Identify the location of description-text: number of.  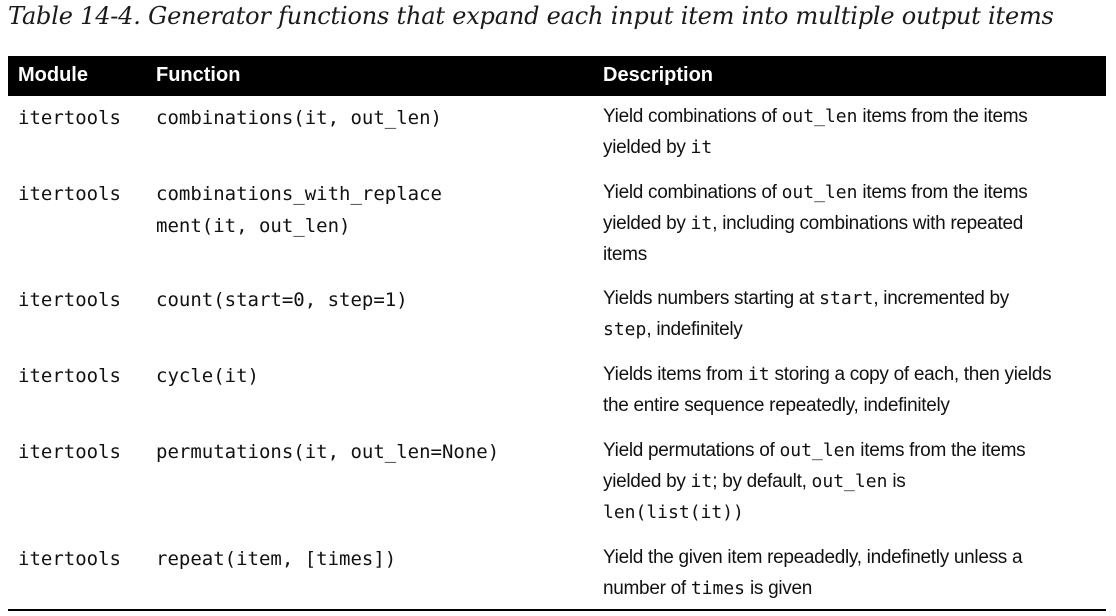
(647, 588).